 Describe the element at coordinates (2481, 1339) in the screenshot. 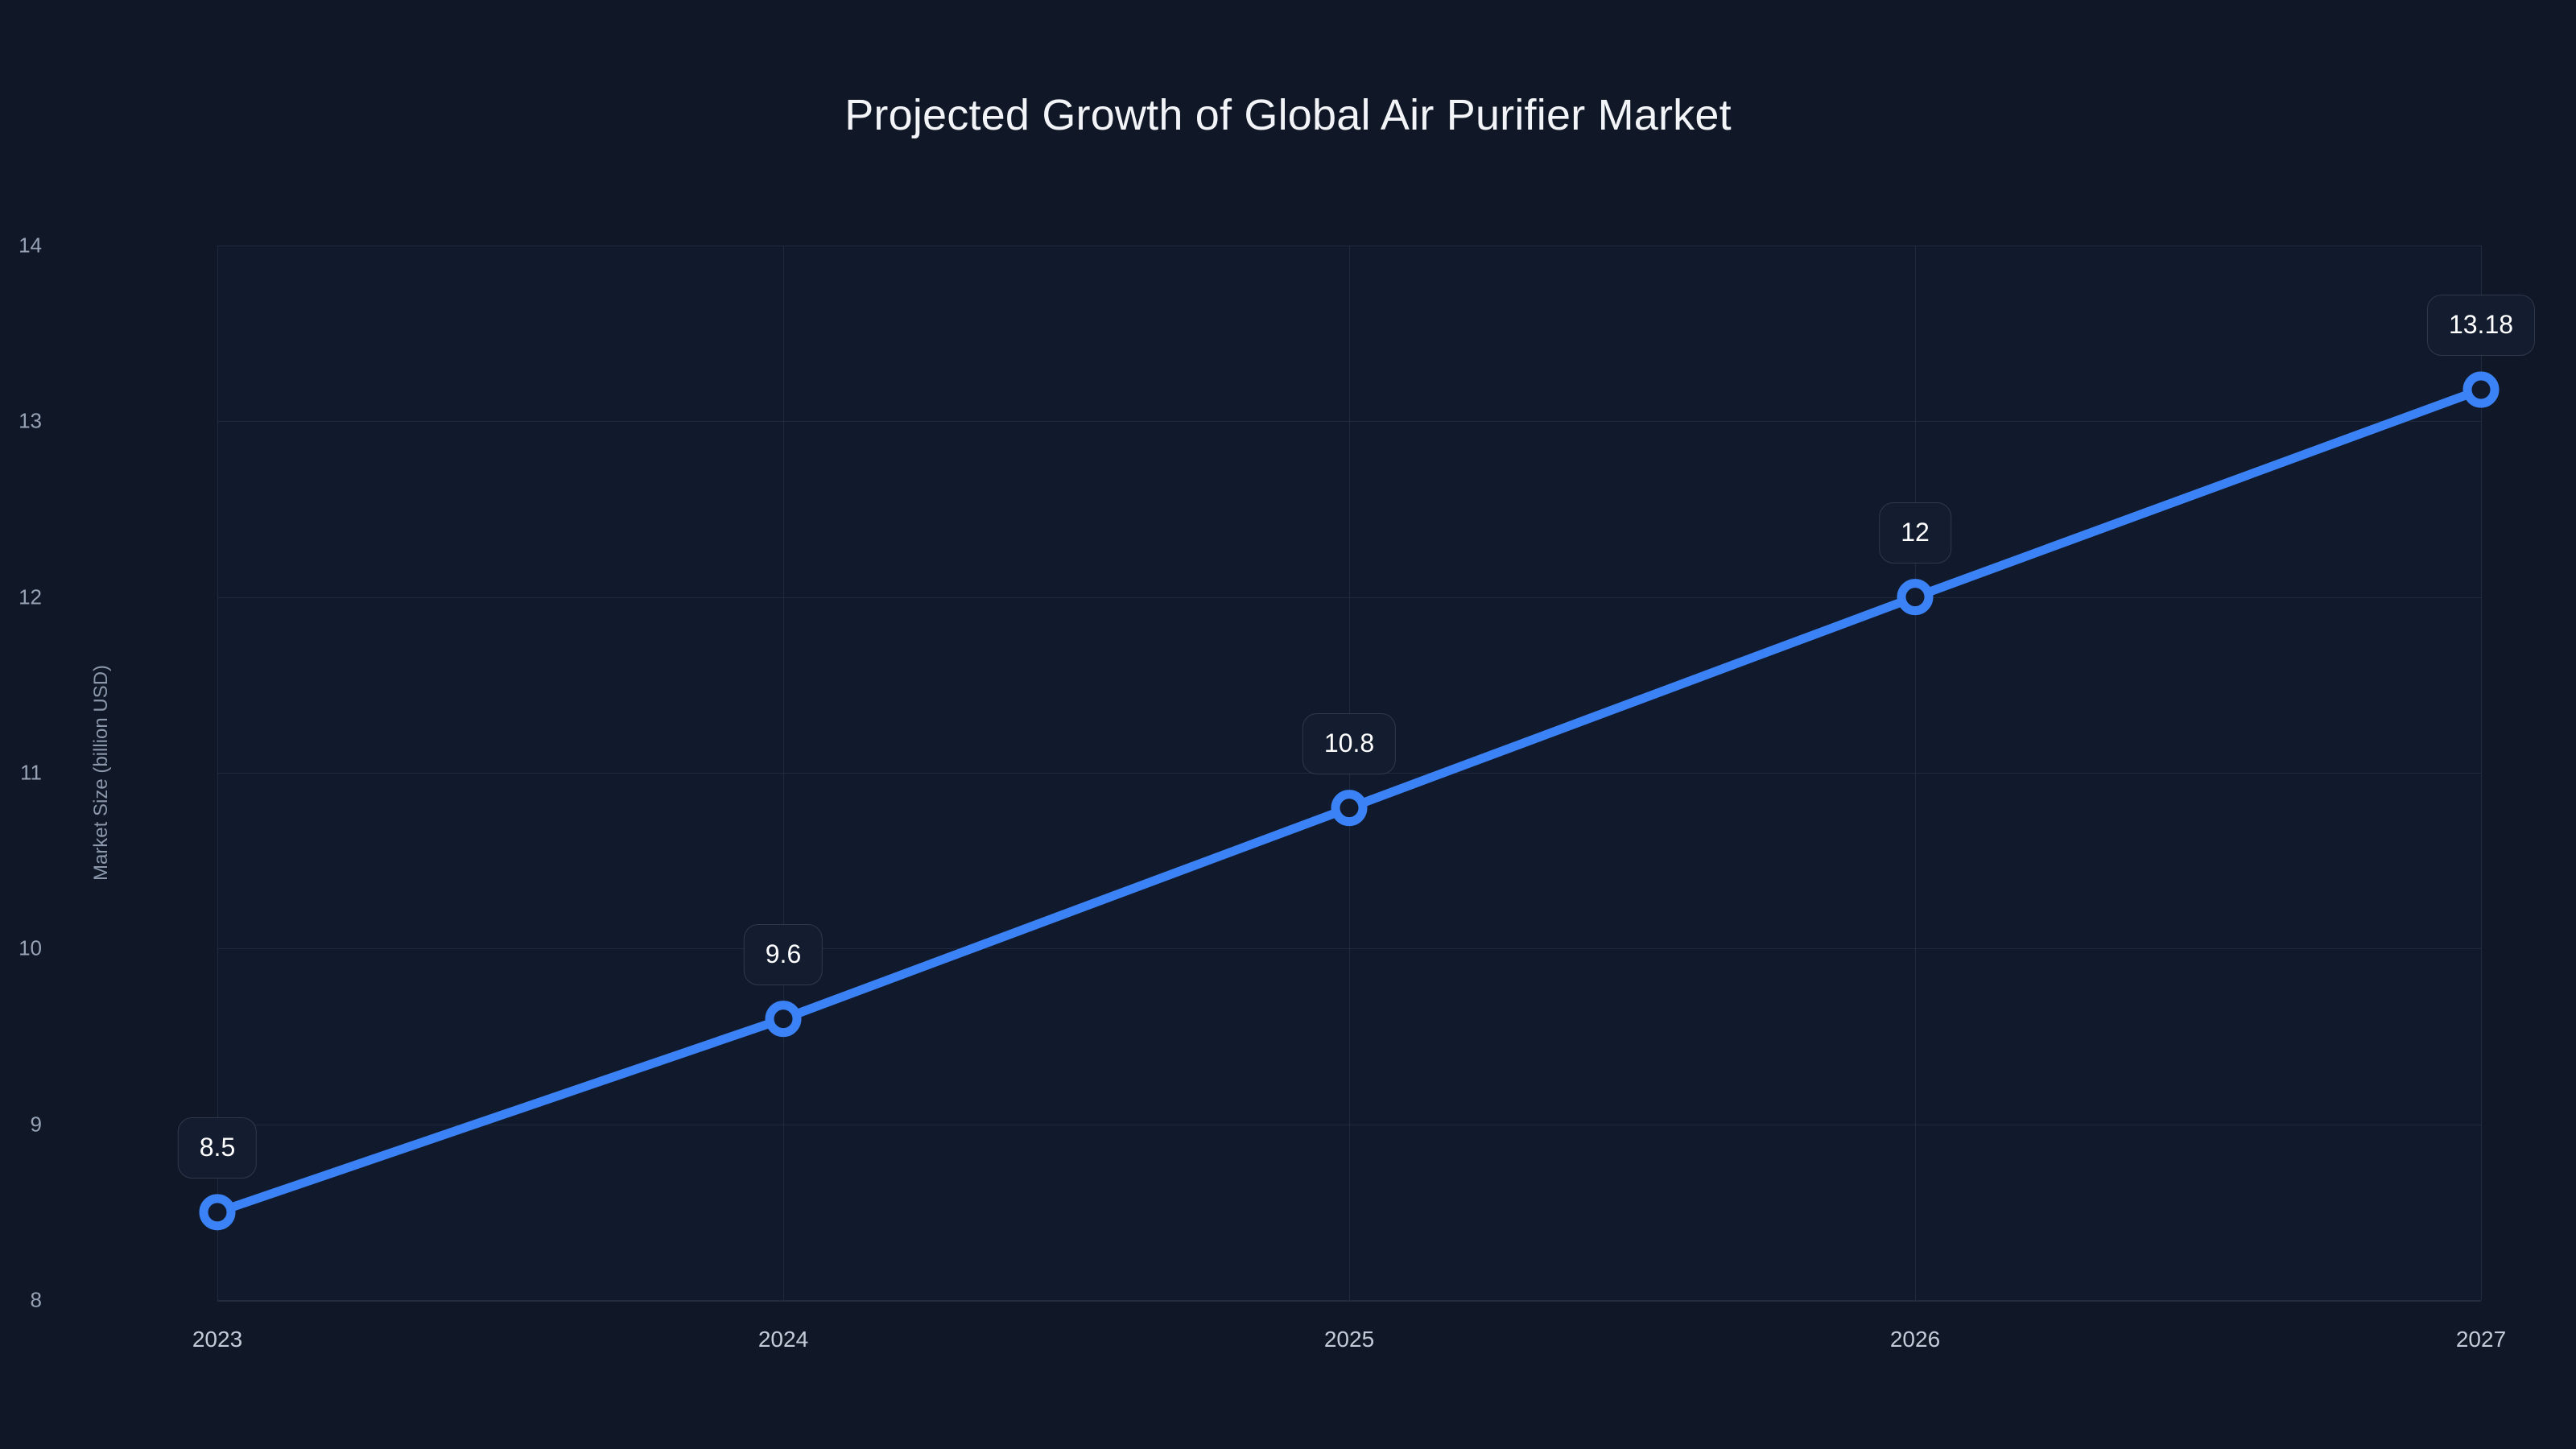

I see `x-axis-tick-label: 2027` at that location.